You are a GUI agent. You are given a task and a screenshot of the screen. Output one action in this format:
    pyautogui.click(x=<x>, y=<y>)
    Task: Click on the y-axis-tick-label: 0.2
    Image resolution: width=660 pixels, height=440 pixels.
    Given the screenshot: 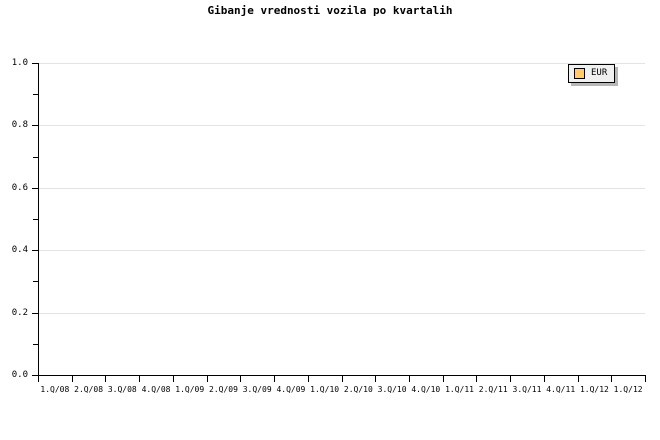 What is the action you would take?
    pyautogui.click(x=19, y=312)
    